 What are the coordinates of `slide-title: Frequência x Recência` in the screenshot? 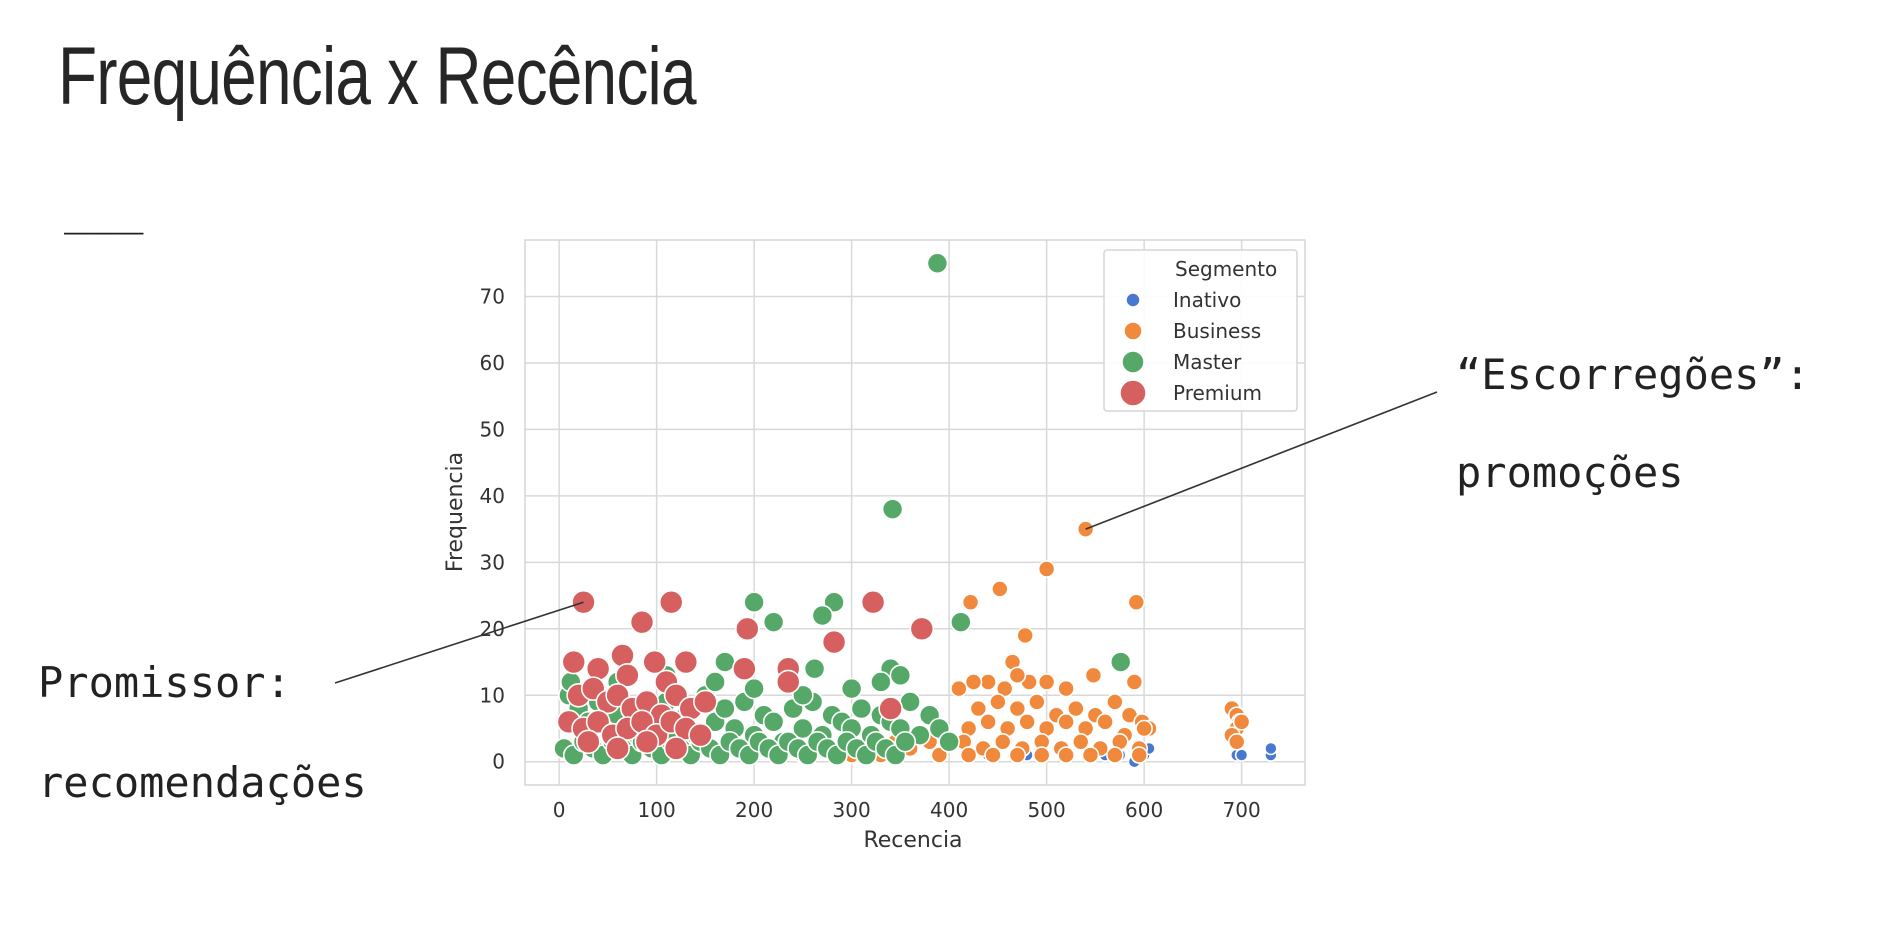 It's located at (377, 76).